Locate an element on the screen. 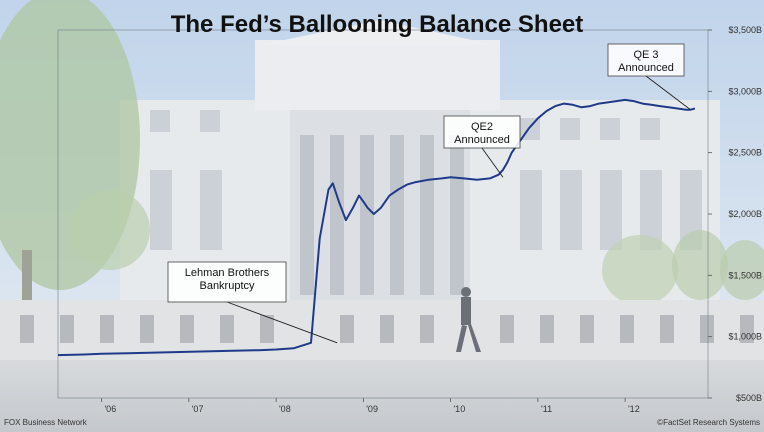 Image resolution: width=764 pixels, height=432 pixels. x-tick-label: '07 is located at coordinates (198, 409).